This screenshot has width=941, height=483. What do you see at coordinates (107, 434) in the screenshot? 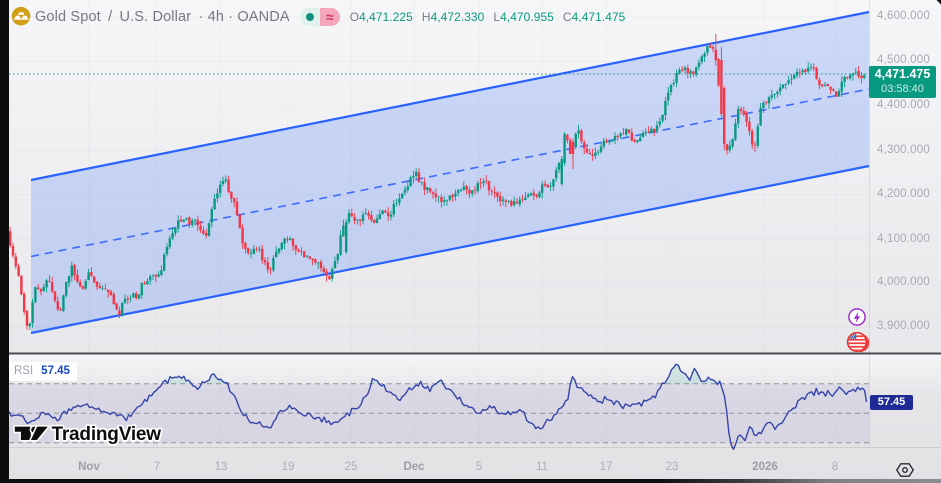
I see `svg-text: TradingView` at bounding box center [107, 434].